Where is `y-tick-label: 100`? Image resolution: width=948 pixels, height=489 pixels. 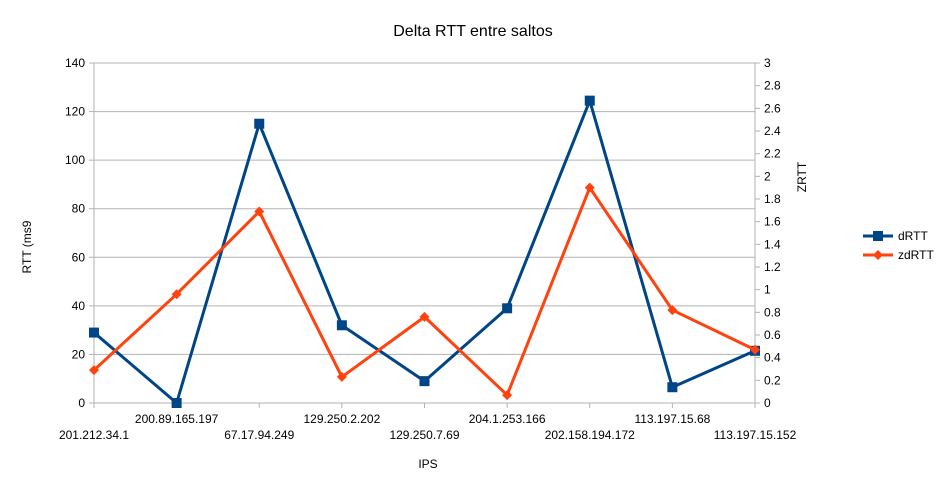
y-tick-label: 100 is located at coordinates (75, 160).